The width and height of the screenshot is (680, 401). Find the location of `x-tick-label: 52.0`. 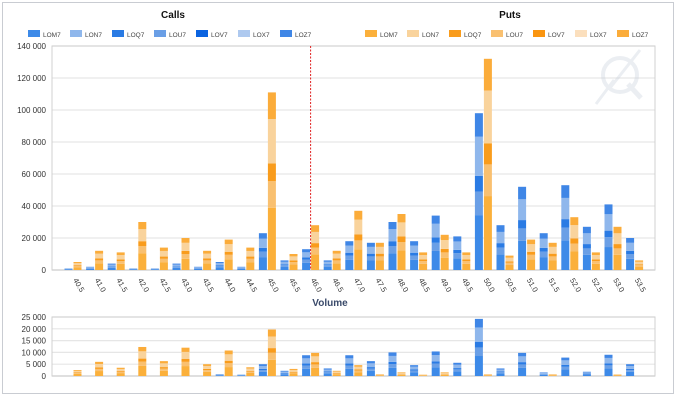

x-tick-label: 52.0 is located at coordinates (575, 285).